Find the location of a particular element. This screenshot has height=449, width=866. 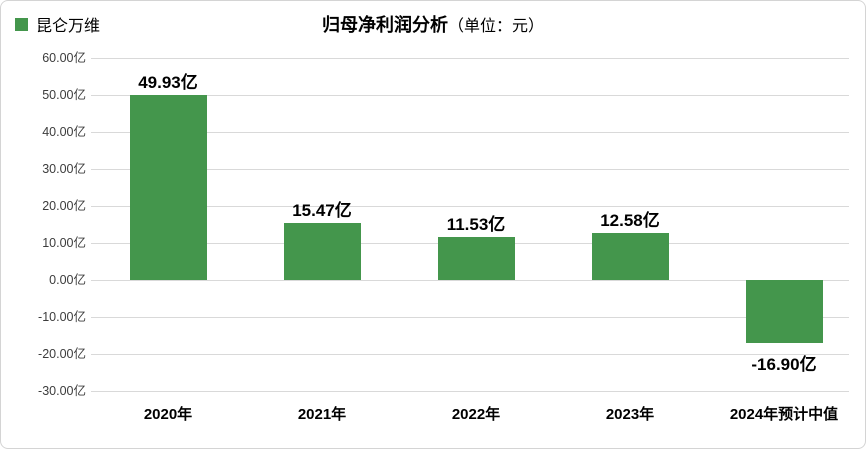

y-axis-tick-label: 20.00亿 is located at coordinates (64, 206).